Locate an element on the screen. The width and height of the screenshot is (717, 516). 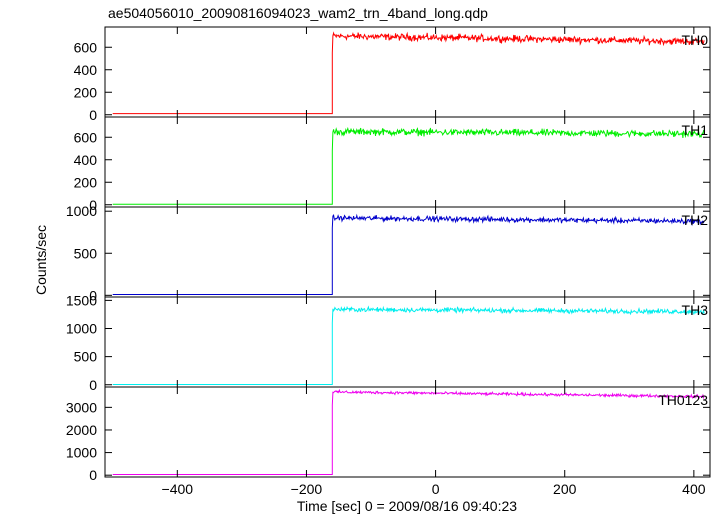
series-line-th2 is located at coordinates (408, 254).